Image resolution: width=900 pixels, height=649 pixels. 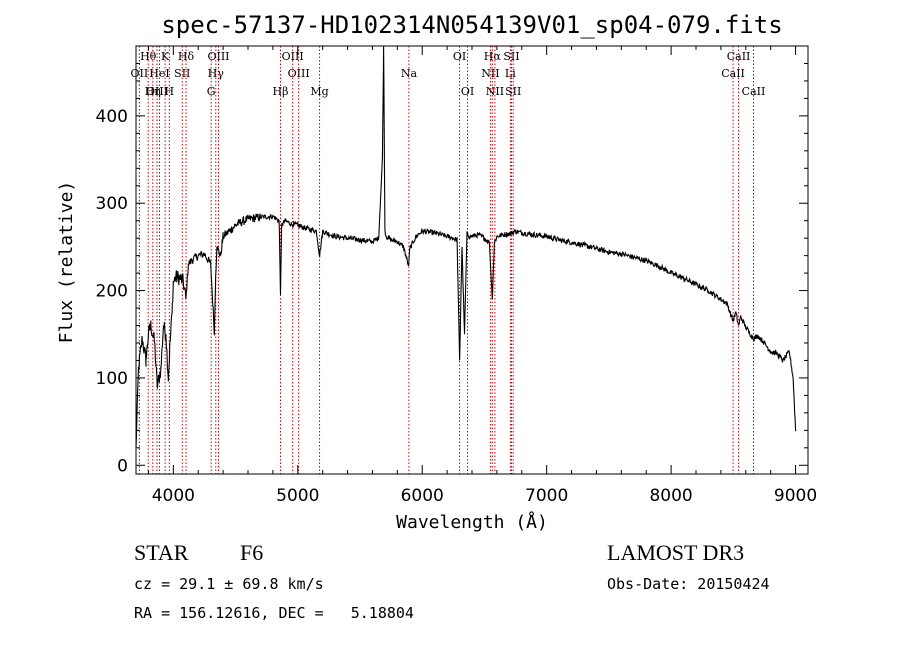 What do you see at coordinates (66, 262) in the screenshot?
I see `y-axis-label: Flux (relative)` at bounding box center [66, 262].